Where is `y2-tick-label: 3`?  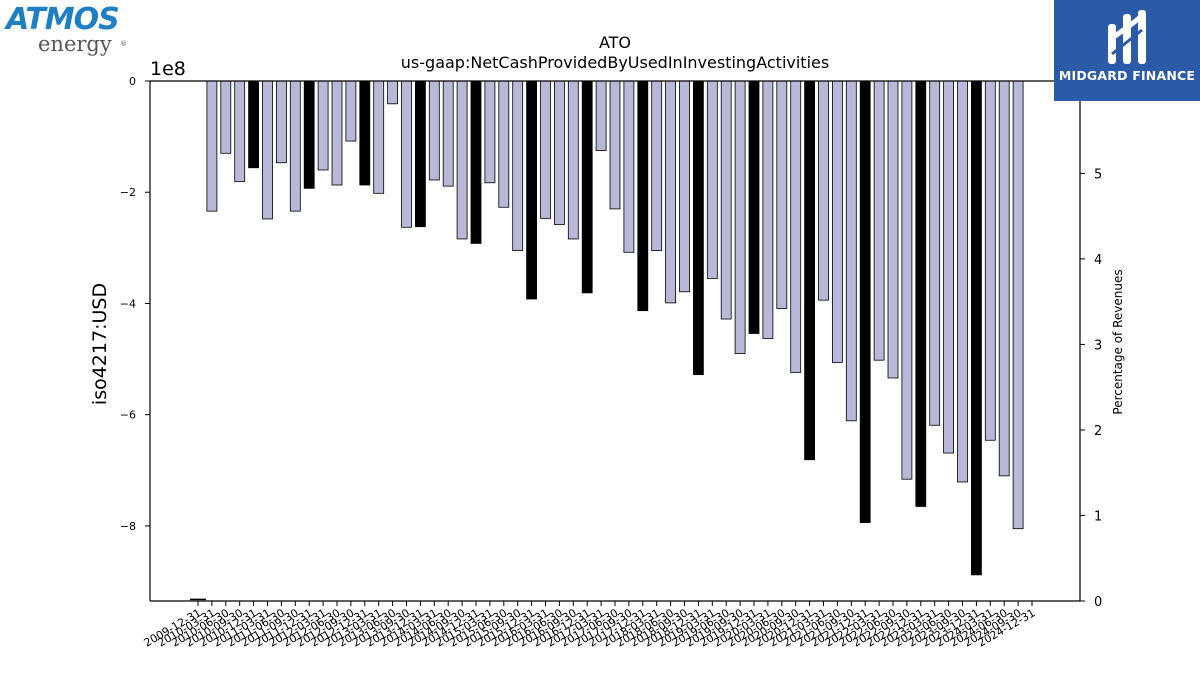
y2-tick-label: 3 is located at coordinates (1098, 345).